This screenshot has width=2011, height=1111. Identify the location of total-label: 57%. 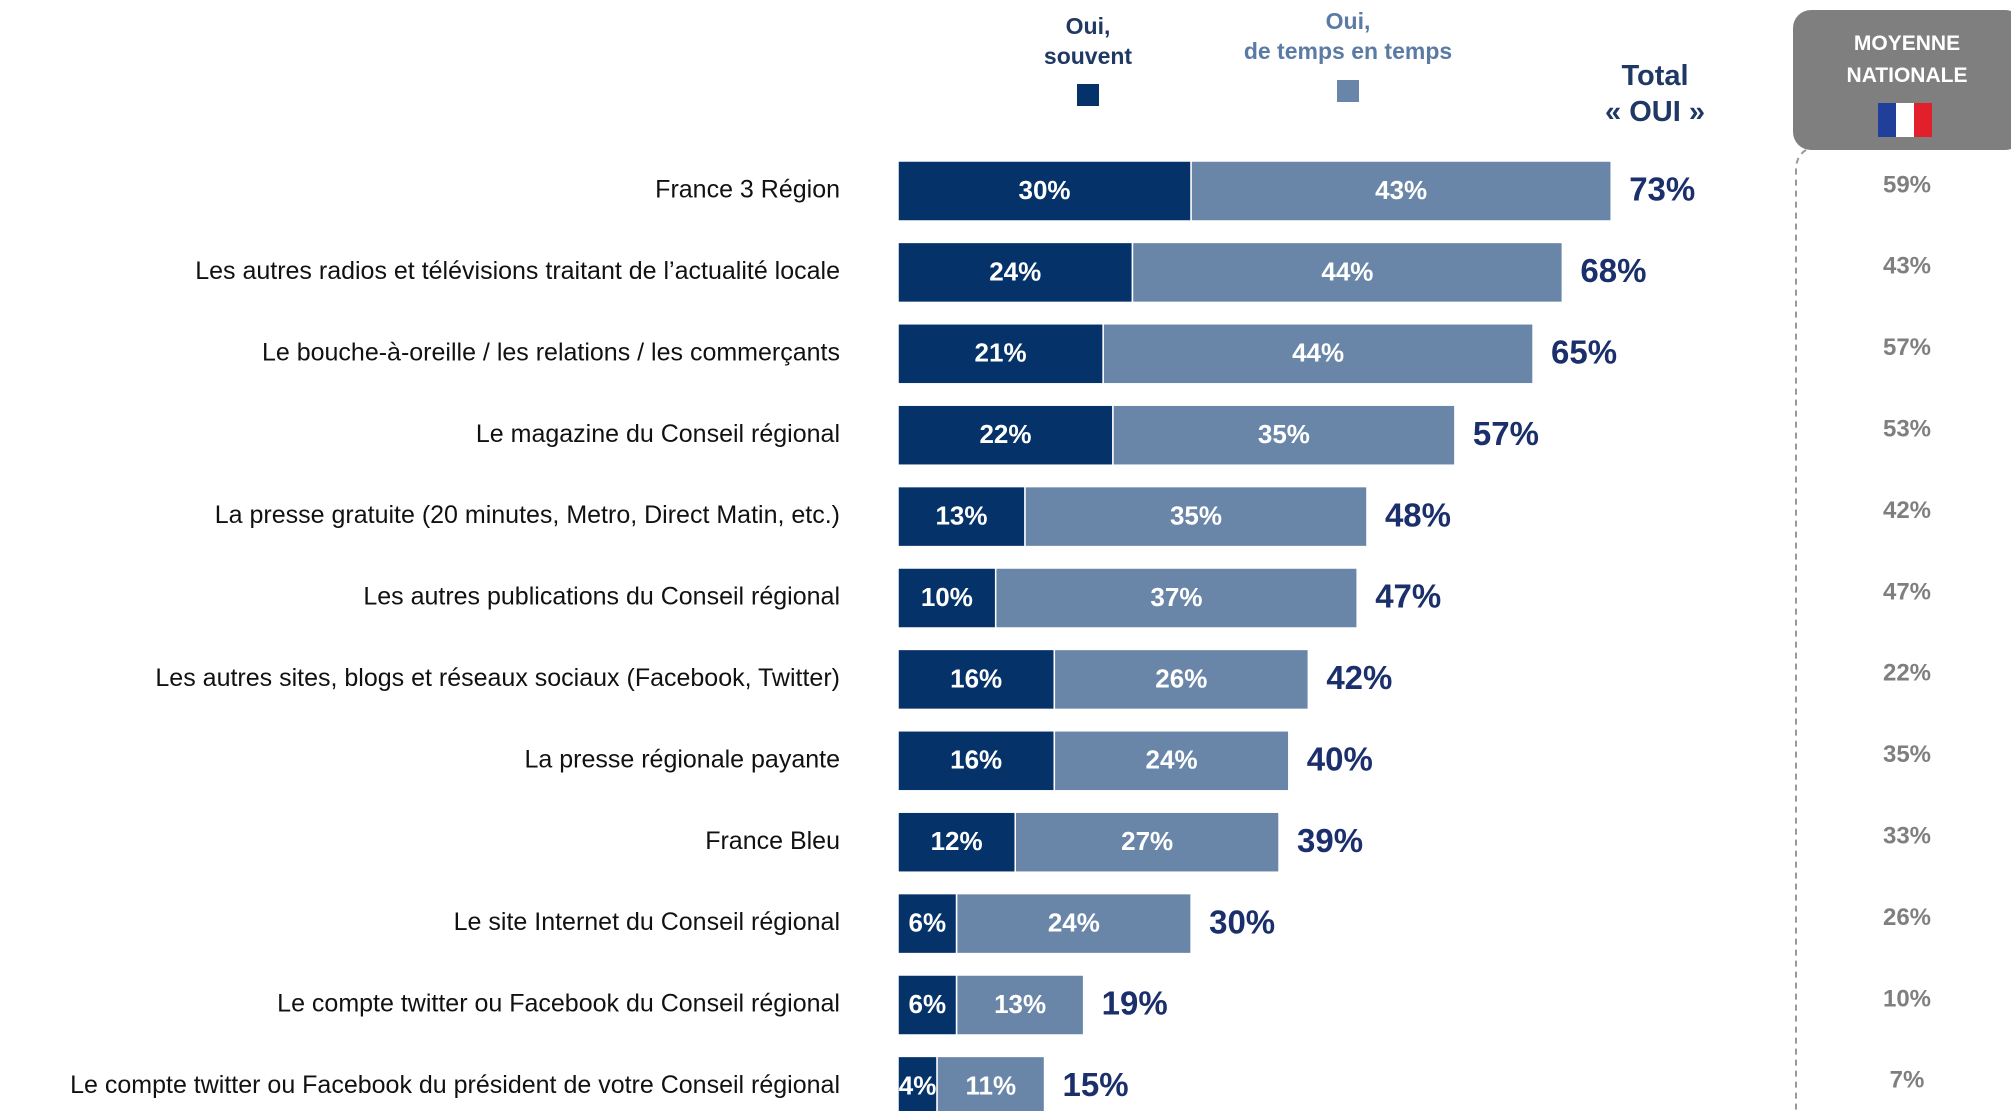
(1506, 433).